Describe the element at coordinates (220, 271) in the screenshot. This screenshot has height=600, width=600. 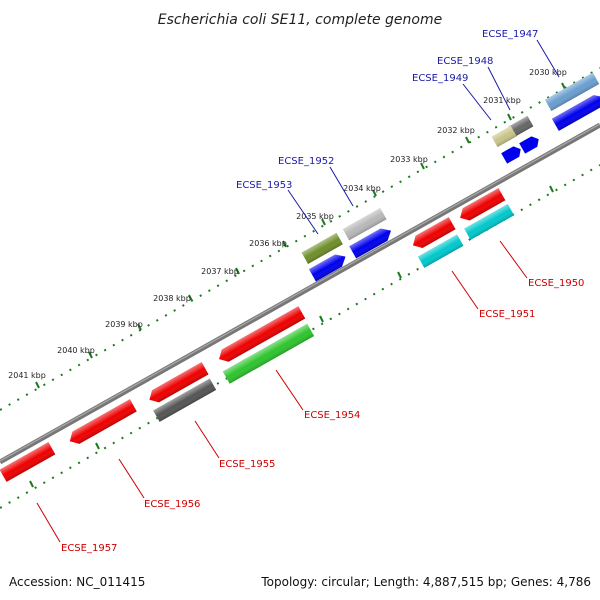
I see `tick-label-2037: 2037 kbp` at that location.